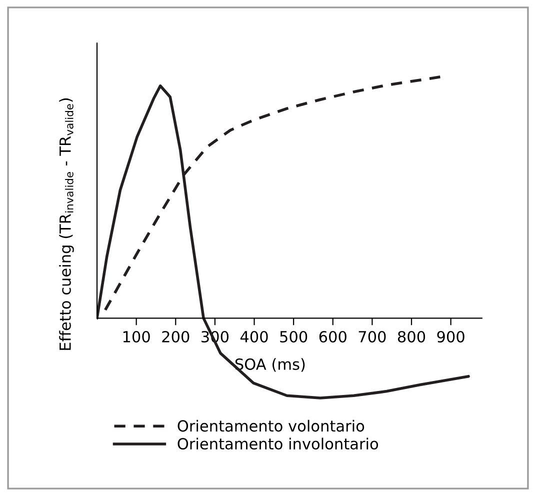 The width and height of the screenshot is (536, 496). I want to click on x-tick-label: 800, so click(412, 336).